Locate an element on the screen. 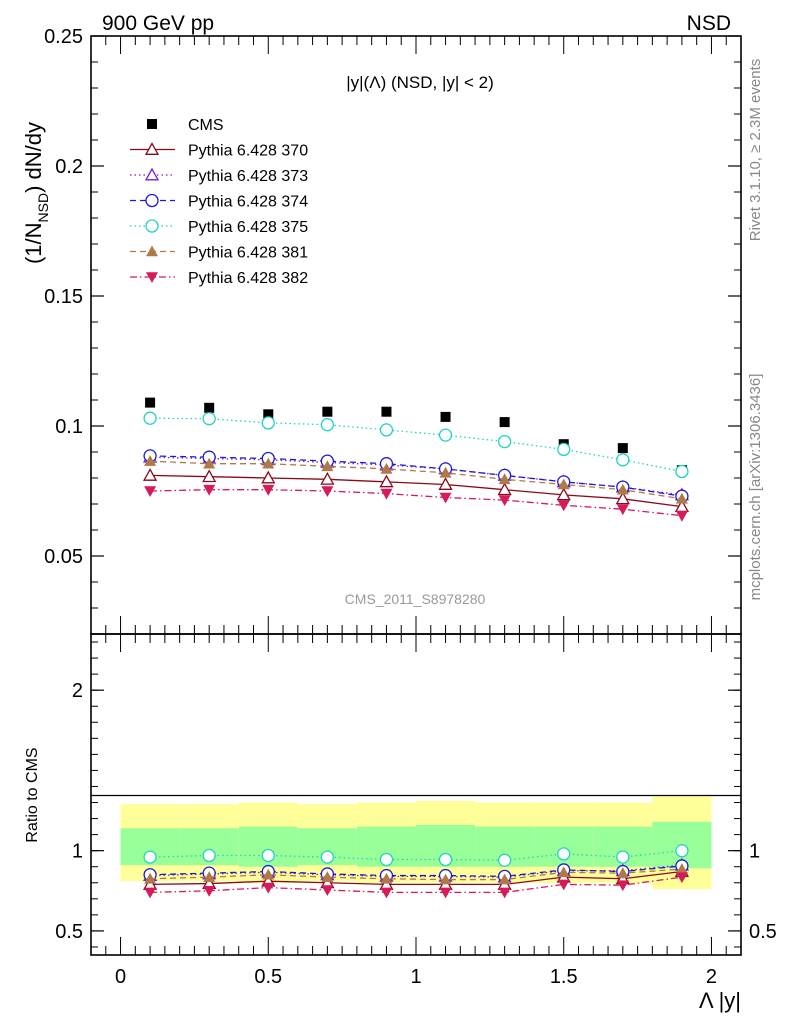  y-tick-label: 0.5 is located at coordinates (69, 932).